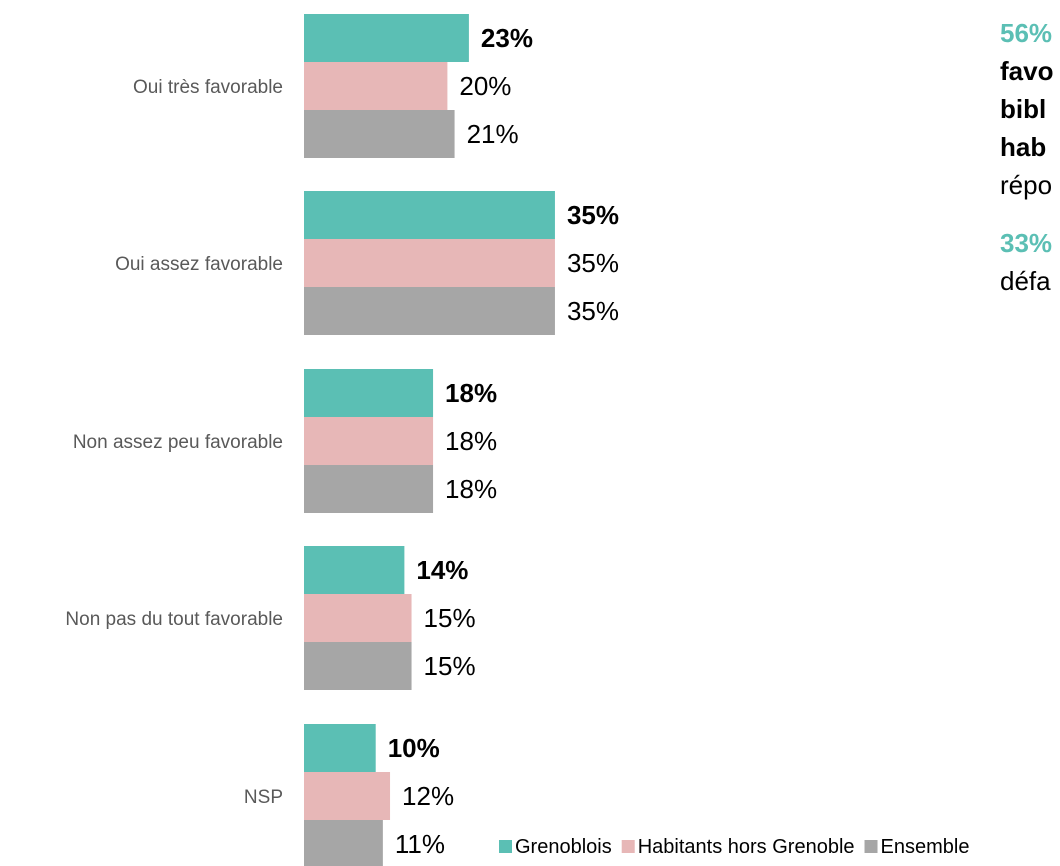  I want to click on data-label: 10%, so click(414, 748).